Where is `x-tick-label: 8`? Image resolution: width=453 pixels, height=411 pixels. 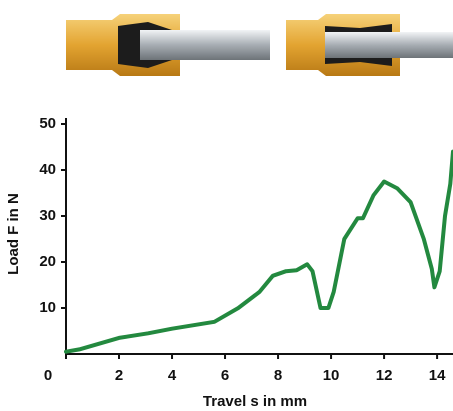 x-tick-label: 8 is located at coordinates (278, 375).